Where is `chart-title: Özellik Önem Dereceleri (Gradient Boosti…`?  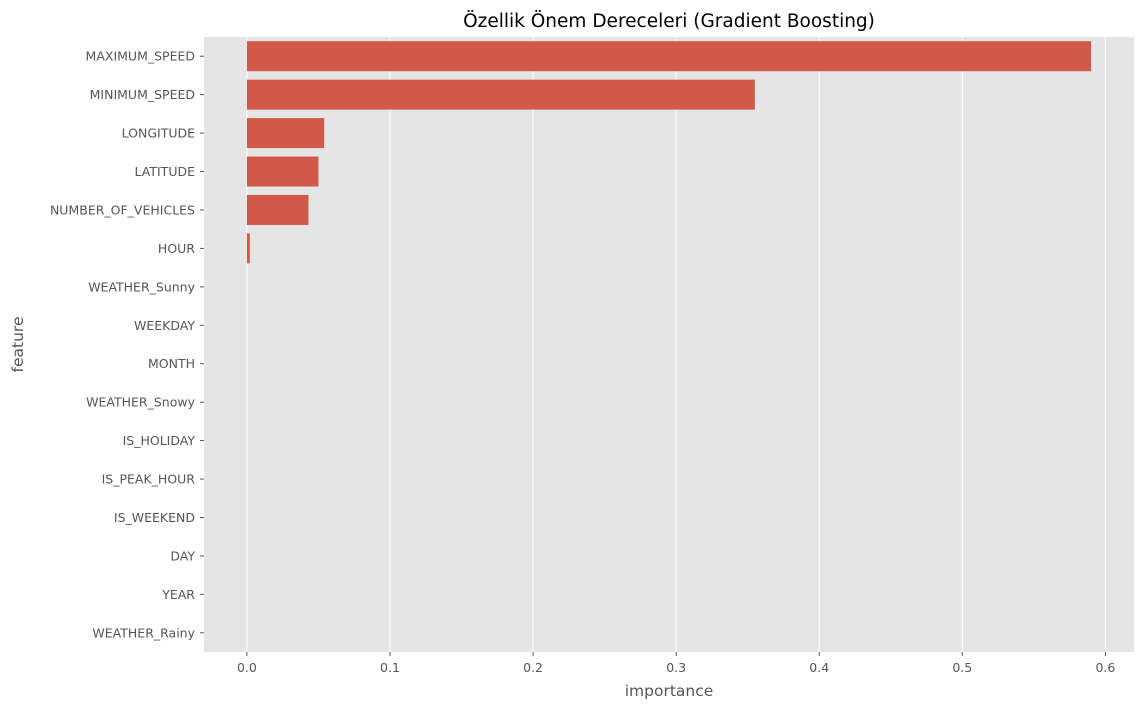 chart-title: Özellik Önem Dereceleri (Gradient Boosti… is located at coordinates (669, 21).